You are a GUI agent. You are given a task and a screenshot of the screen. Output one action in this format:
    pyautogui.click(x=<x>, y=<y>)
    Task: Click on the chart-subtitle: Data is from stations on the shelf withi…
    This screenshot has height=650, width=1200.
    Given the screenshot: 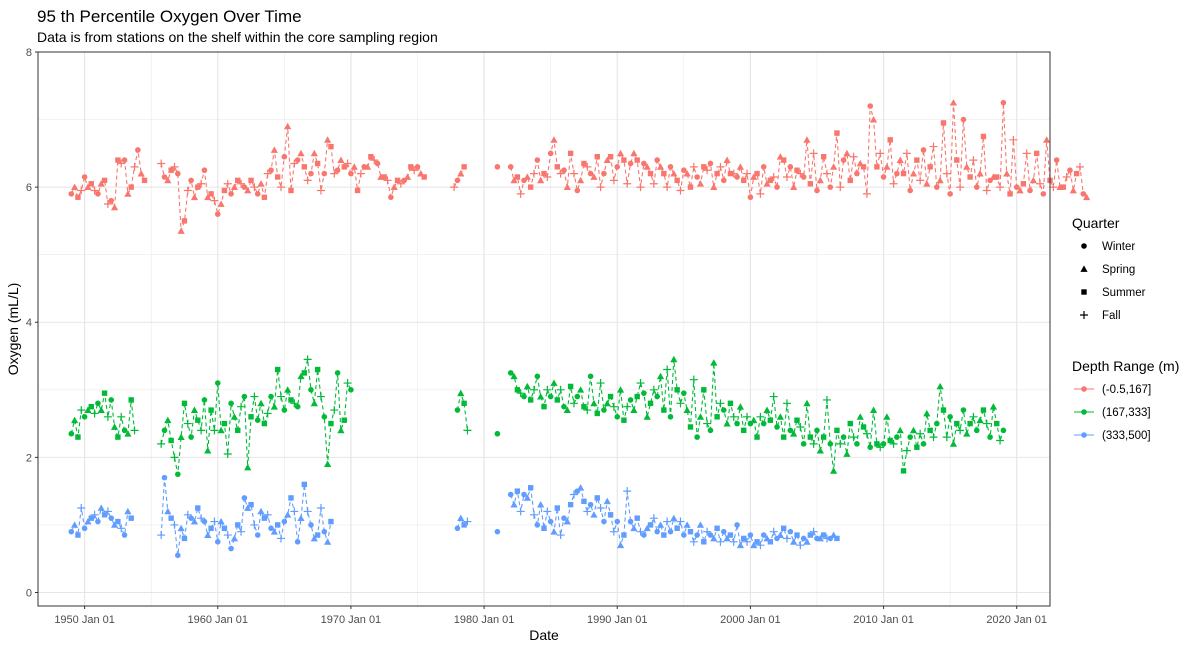 What is the action you would take?
    pyautogui.click(x=237, y=37)
    